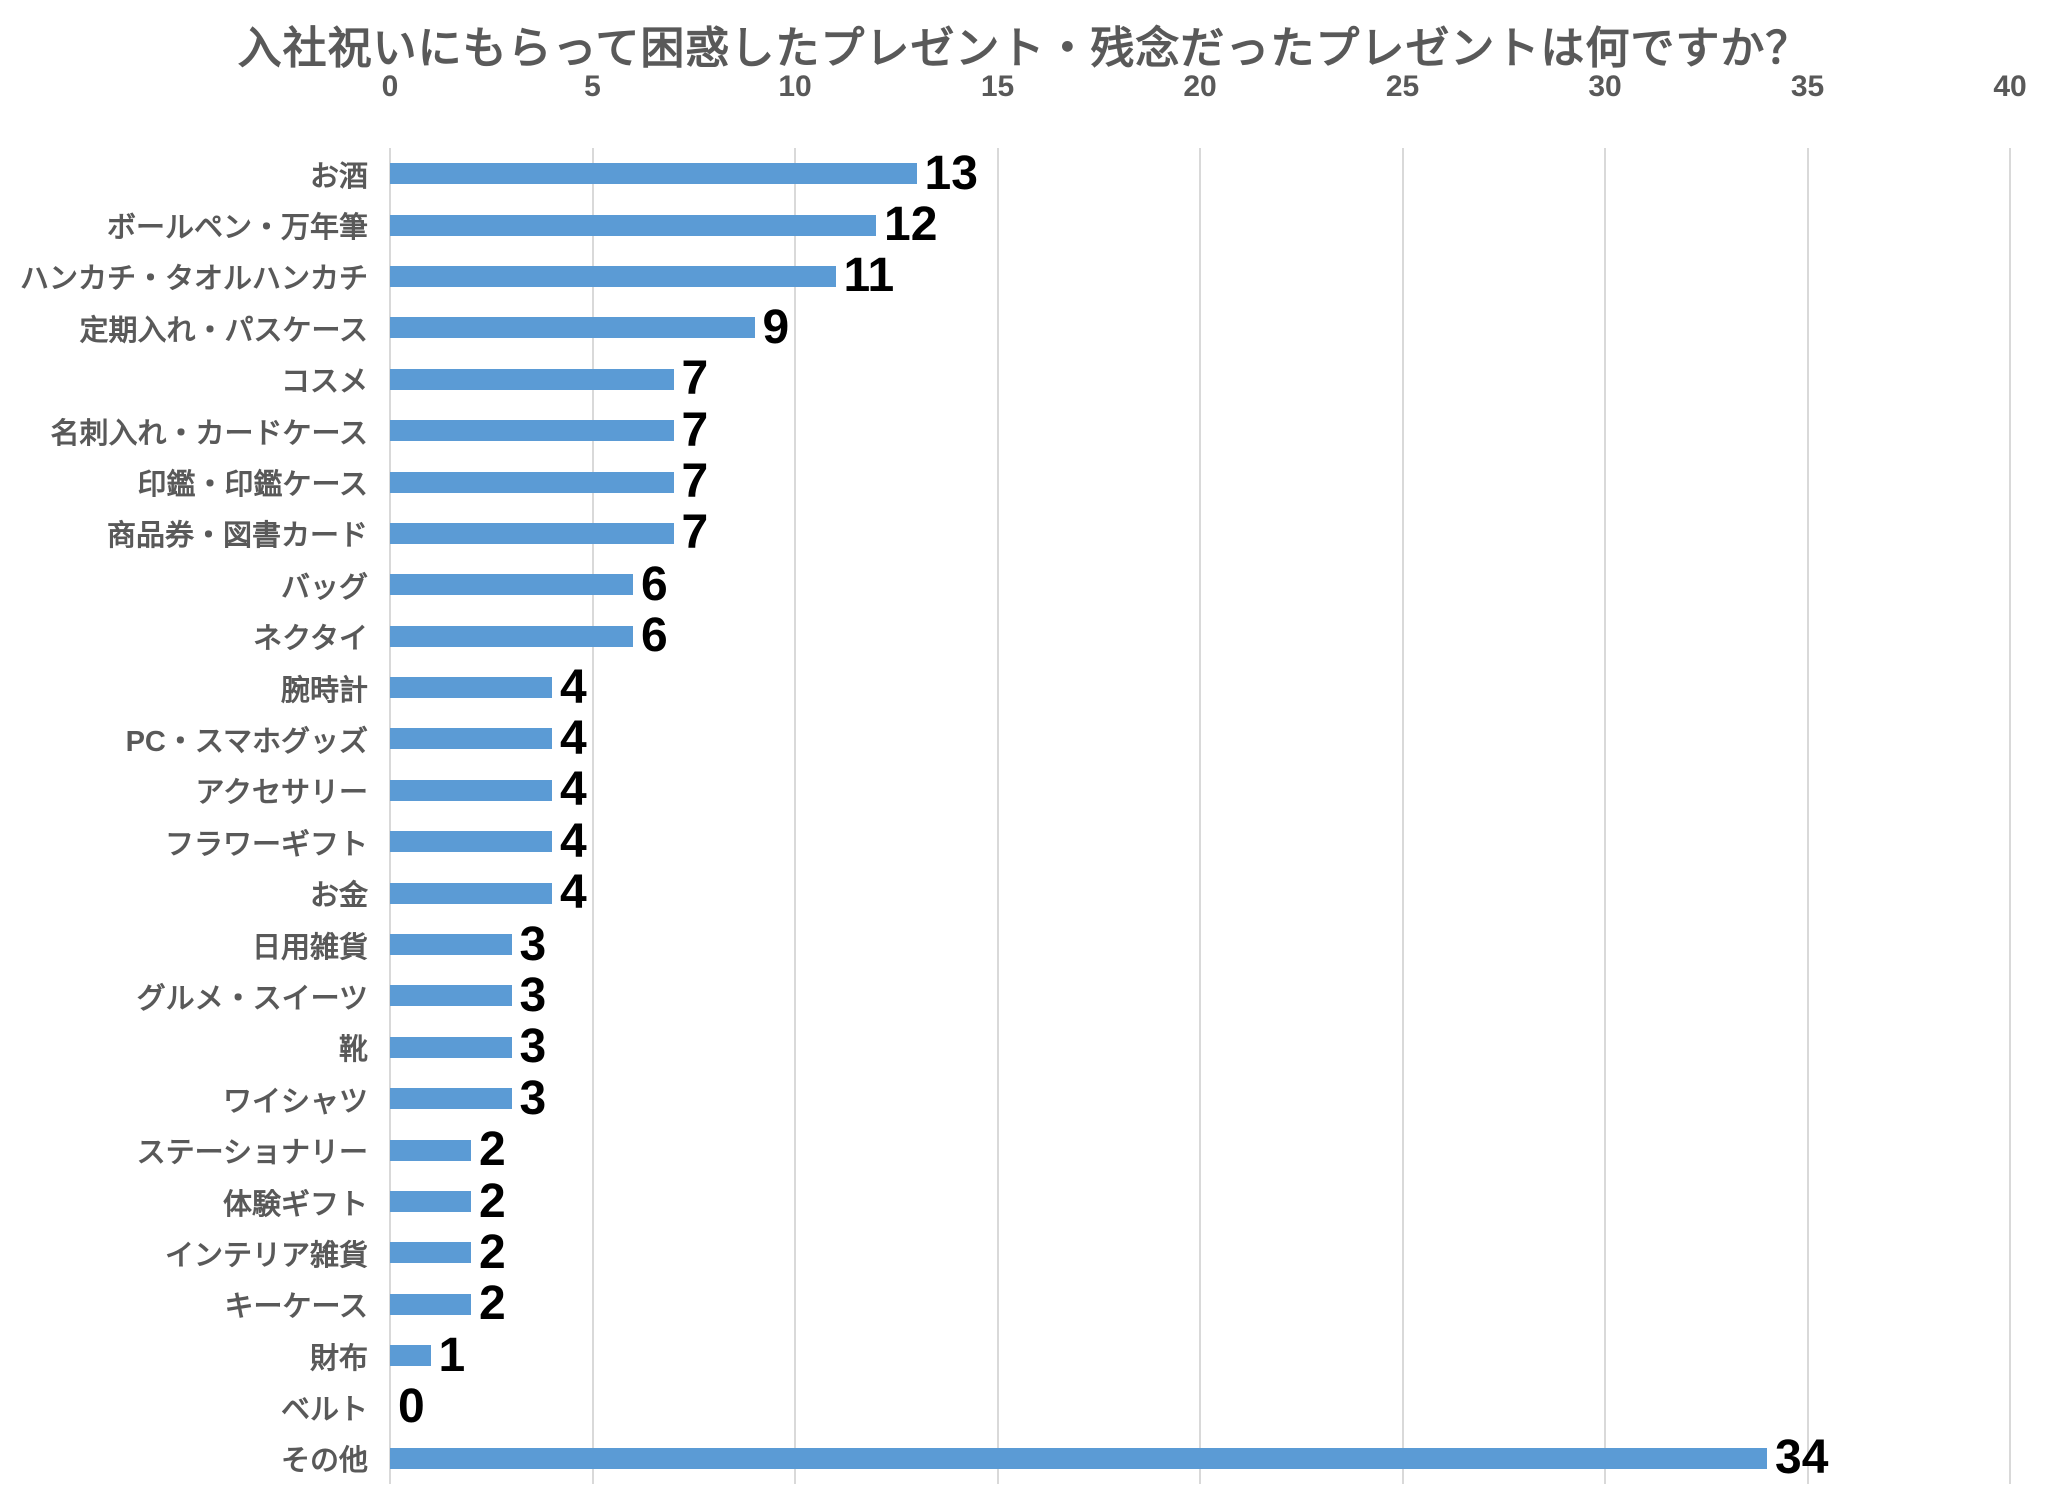 The image size is (2048, 1506). Describe the element at coordinates (295, 1204) in the screenshot. I see `category-label: 体験ギフト` at that location.